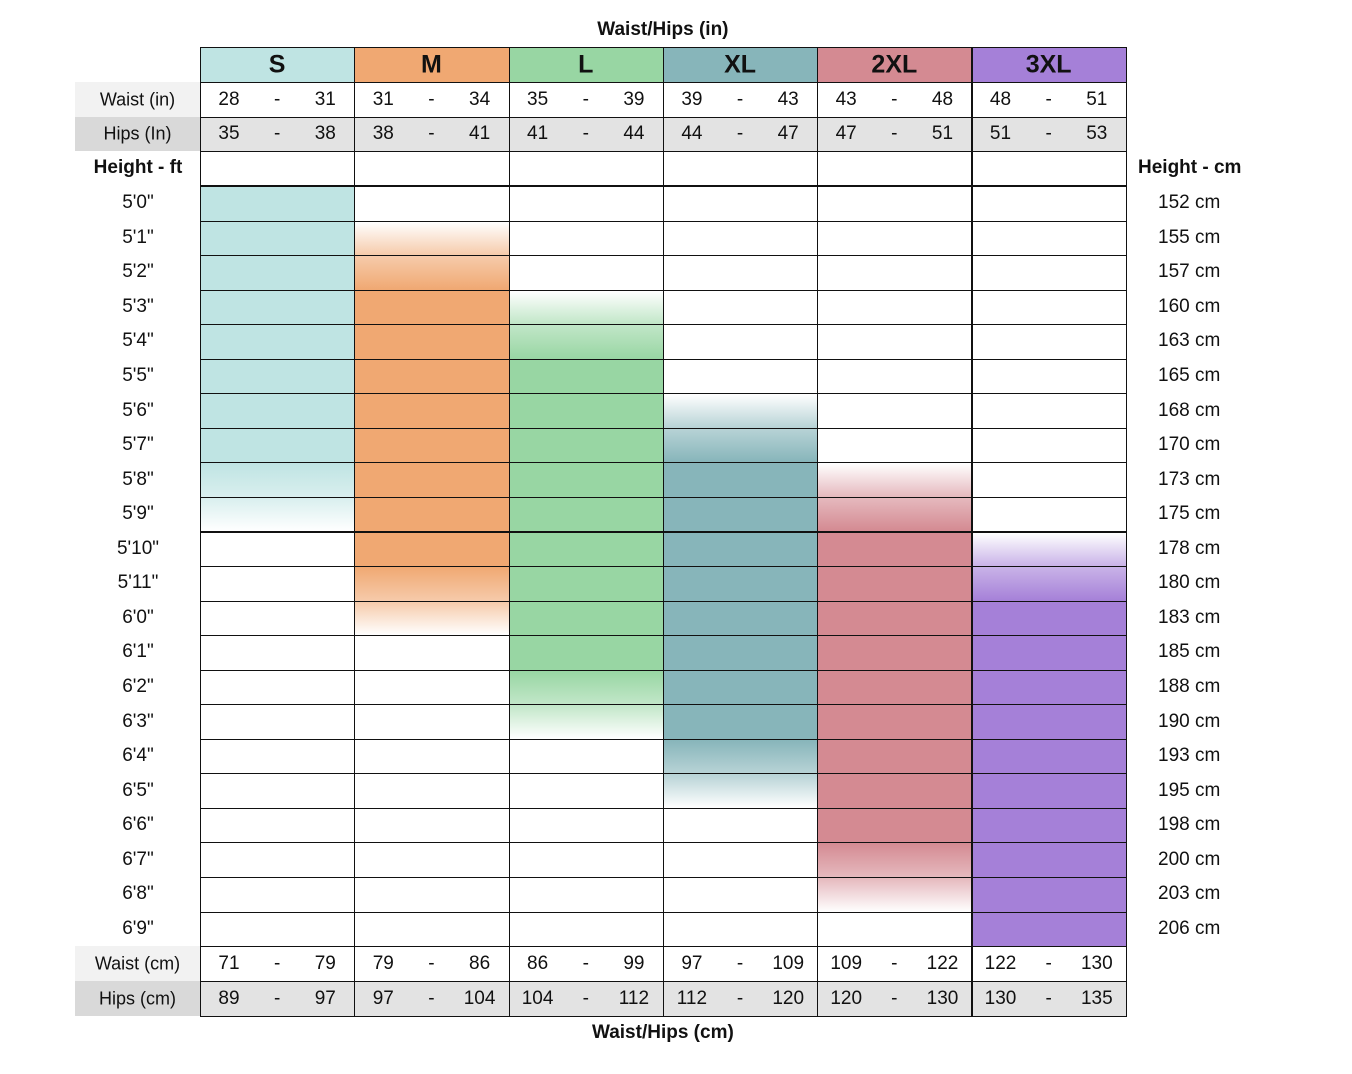 This screenshot has width=1352, height=1074. I want to click on range-low: 130, so click(1000, 998).